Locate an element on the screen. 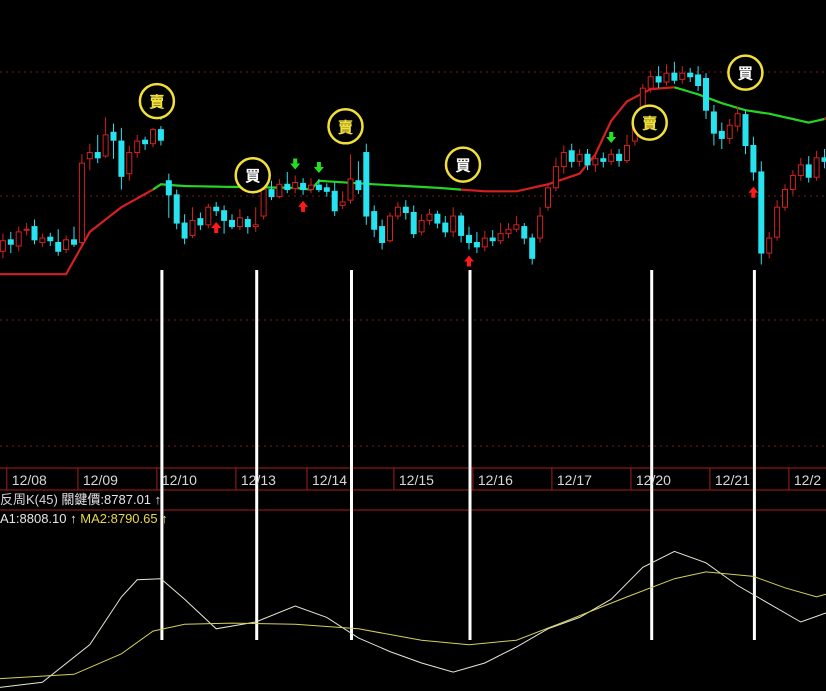 This screenshot has height=691, width=826. date-tick-label: 12/10 is located at coordinates (179, 480).